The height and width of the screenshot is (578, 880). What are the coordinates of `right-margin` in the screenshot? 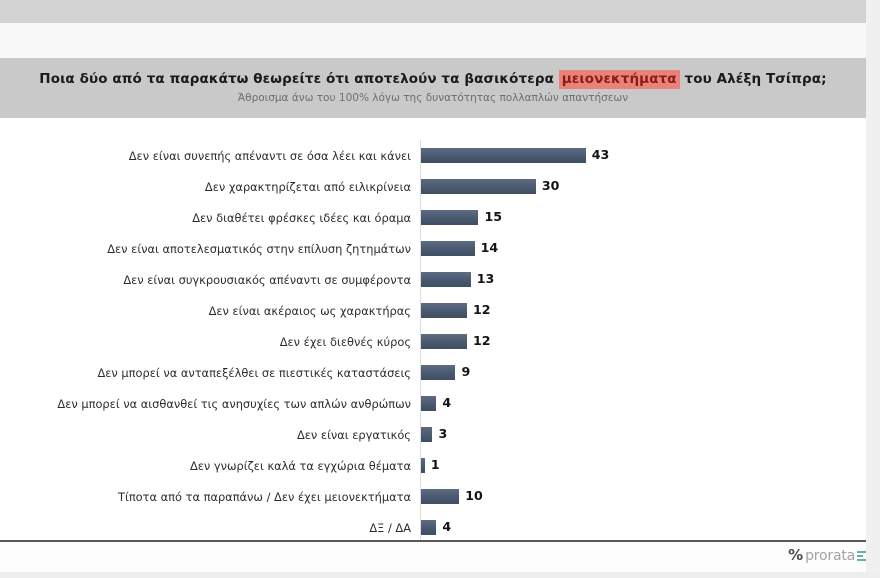 It's located at (873, 289).